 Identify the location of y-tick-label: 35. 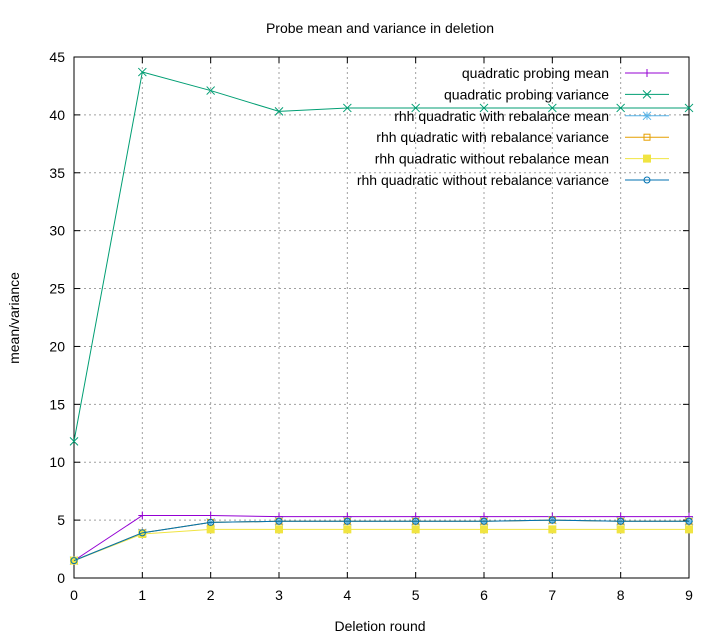
(57, 173).